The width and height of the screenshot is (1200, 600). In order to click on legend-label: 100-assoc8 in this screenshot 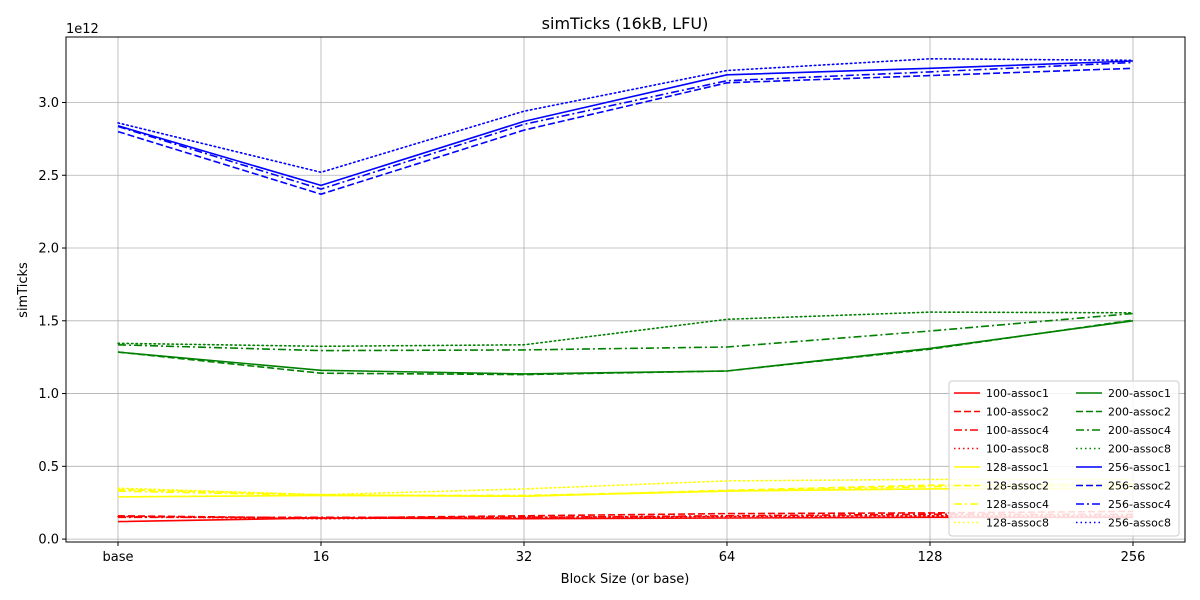, I will do `click(1017, 449)`.